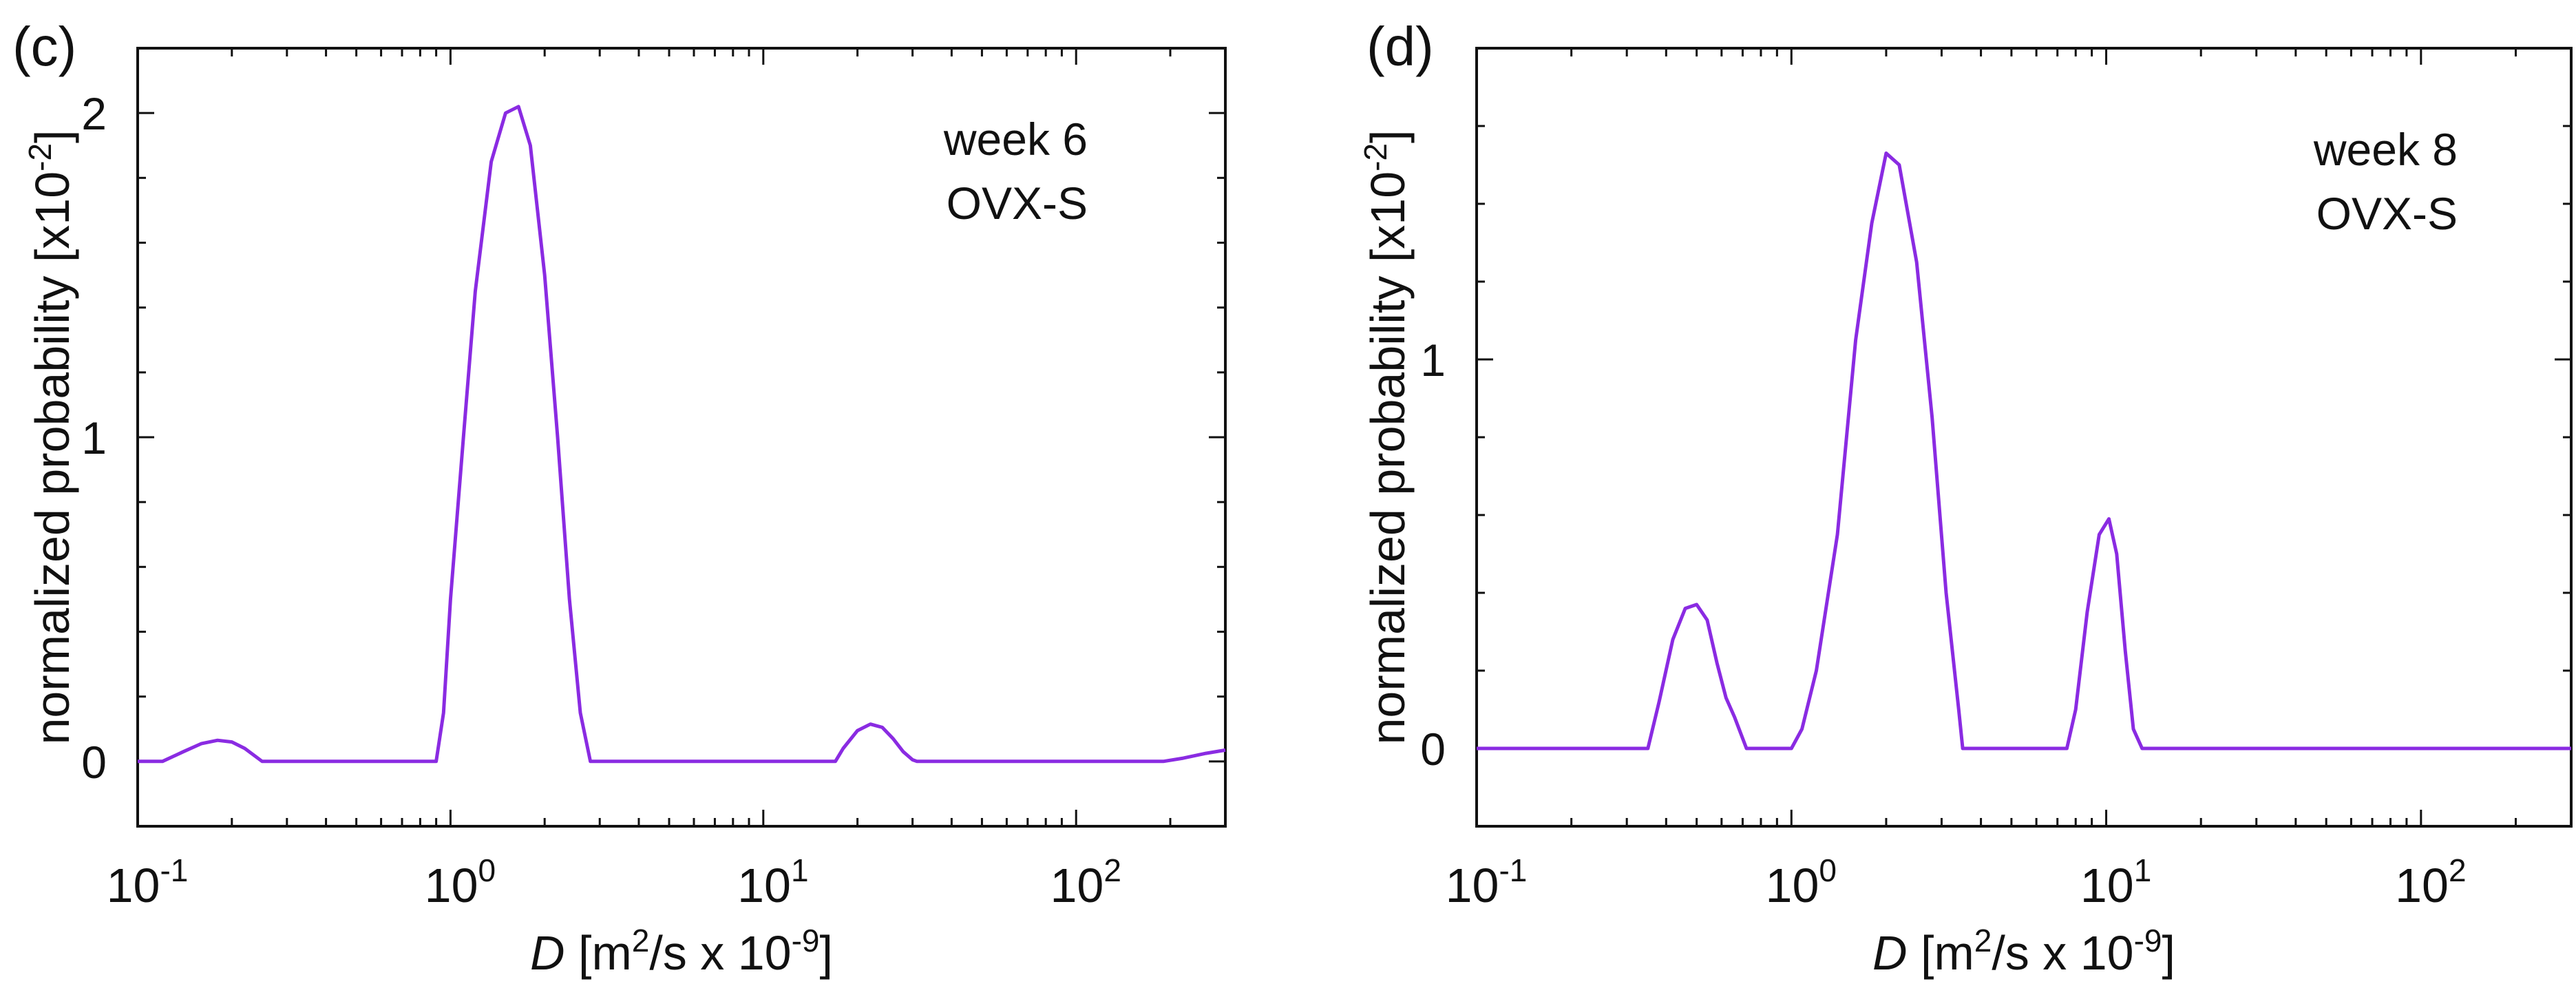  I want to click on annotation-line-1: week 8, so click(2386, 149).